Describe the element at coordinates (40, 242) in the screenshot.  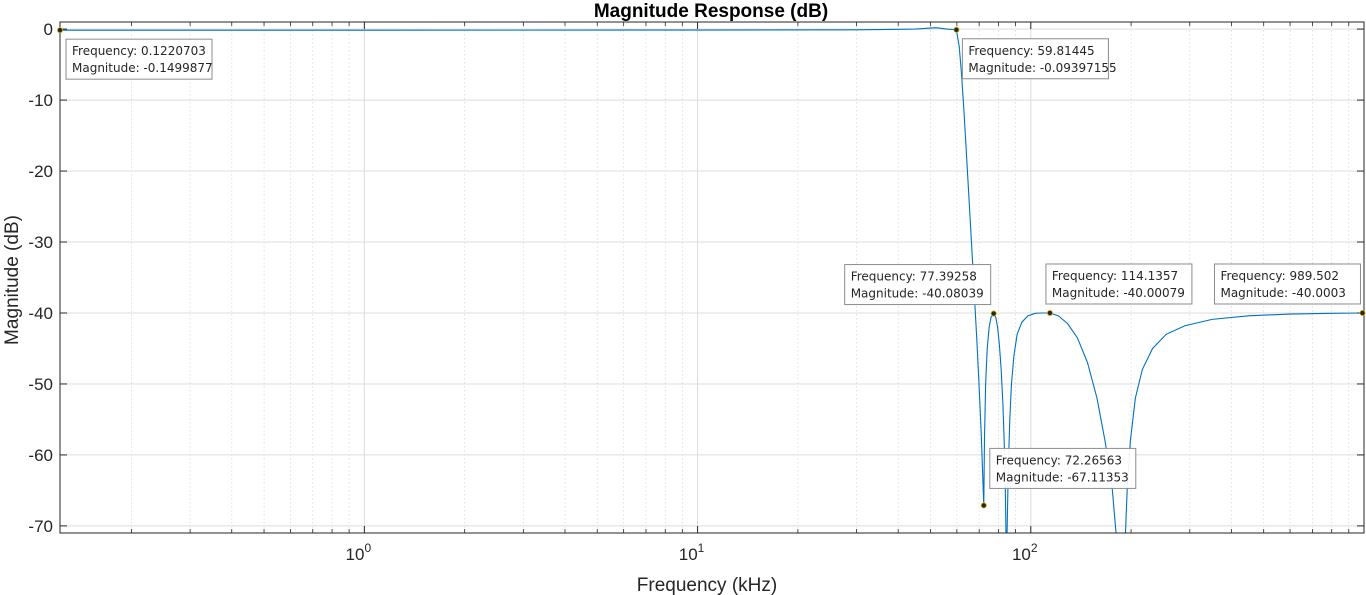
I see `y-tick-label: -30` at that location.